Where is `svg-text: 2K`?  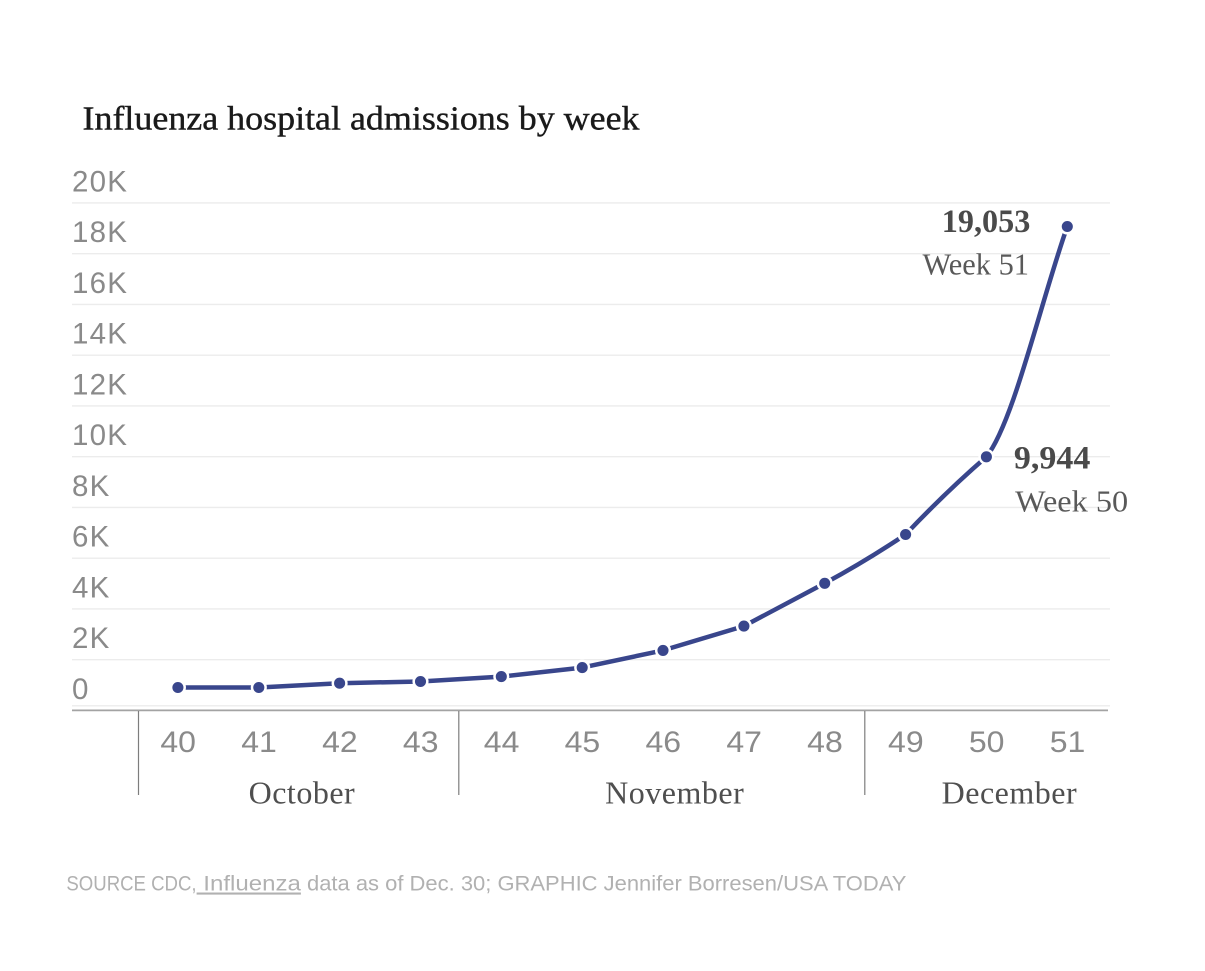 svg-text: 2K is located at coordinates (91, 638).